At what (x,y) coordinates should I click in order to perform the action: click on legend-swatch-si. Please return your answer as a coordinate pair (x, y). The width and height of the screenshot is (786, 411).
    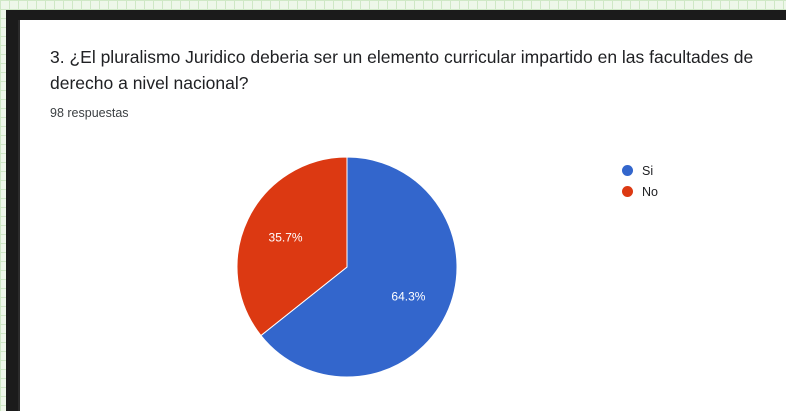
    Looking at the image, I should click on (627, 170).